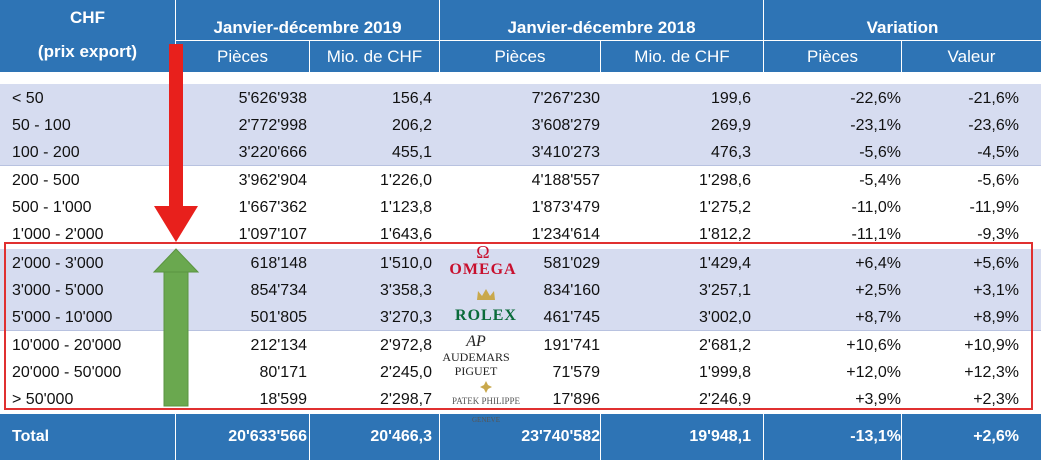 The height and width of the screenshot is (470, 1041). What do you see at coordinates (406, 372) in the screenshot?
I see `row-mio-2019: 2'245,0` at bounding box center [406, 372].